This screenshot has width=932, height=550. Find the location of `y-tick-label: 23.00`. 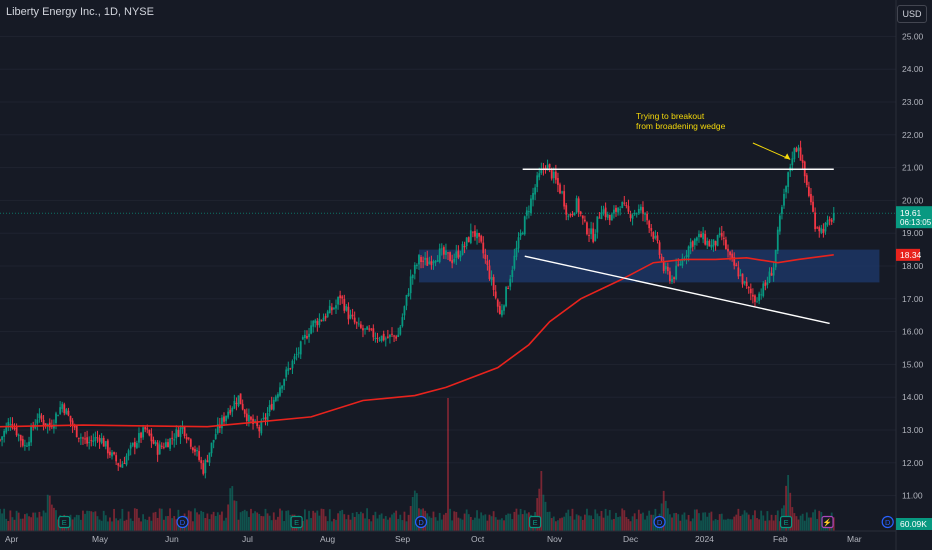

y-tick-label: 23.00 is located at coordinates (913, 102).